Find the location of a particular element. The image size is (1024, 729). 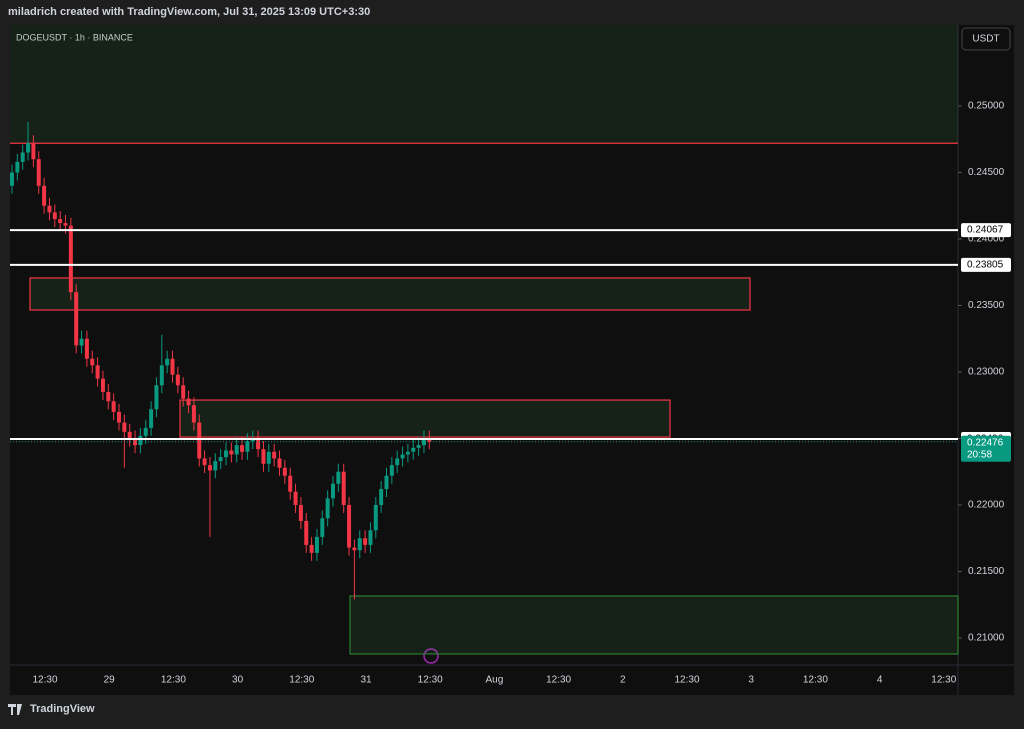

tv-logo is located at coordinates (15, 709).